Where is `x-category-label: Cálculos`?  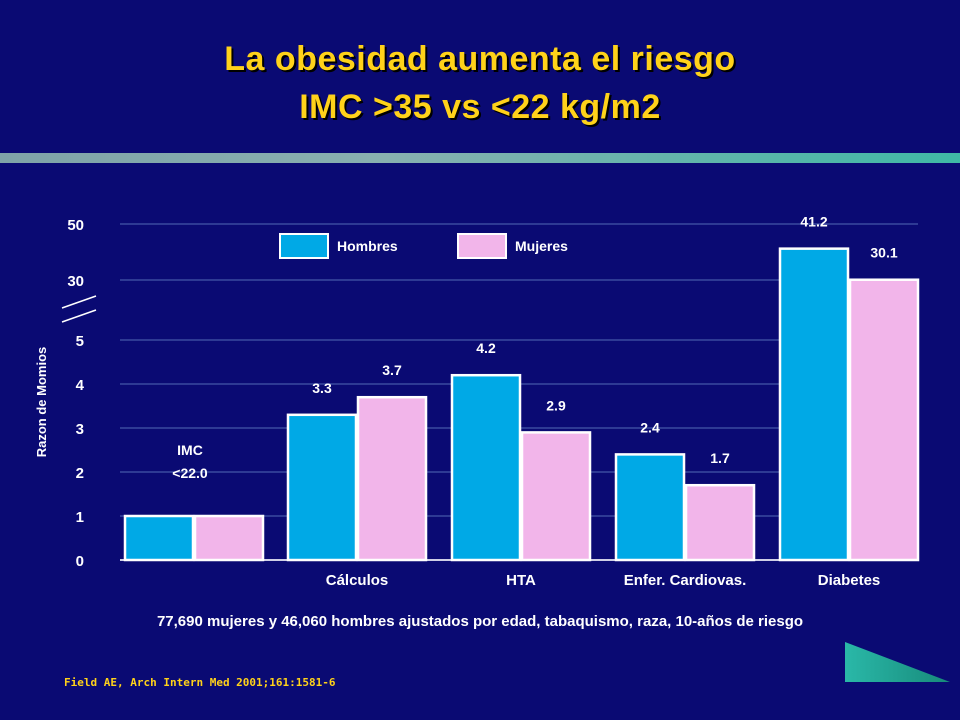
x-category-label: Cálculos is located at coordinates (357, 580).